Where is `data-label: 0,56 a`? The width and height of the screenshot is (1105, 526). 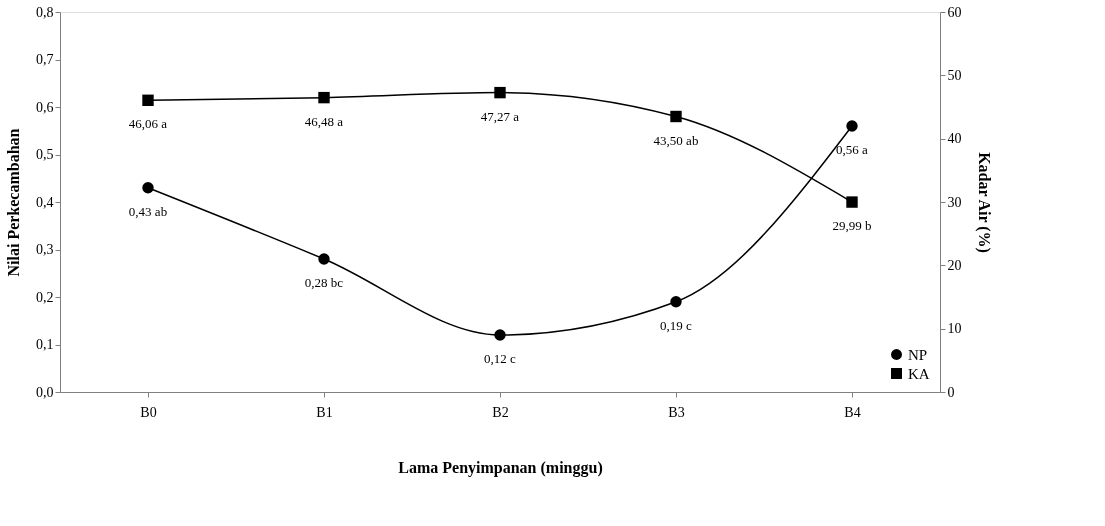 data-label: 0,56 a is located at coordinates (852, 149).